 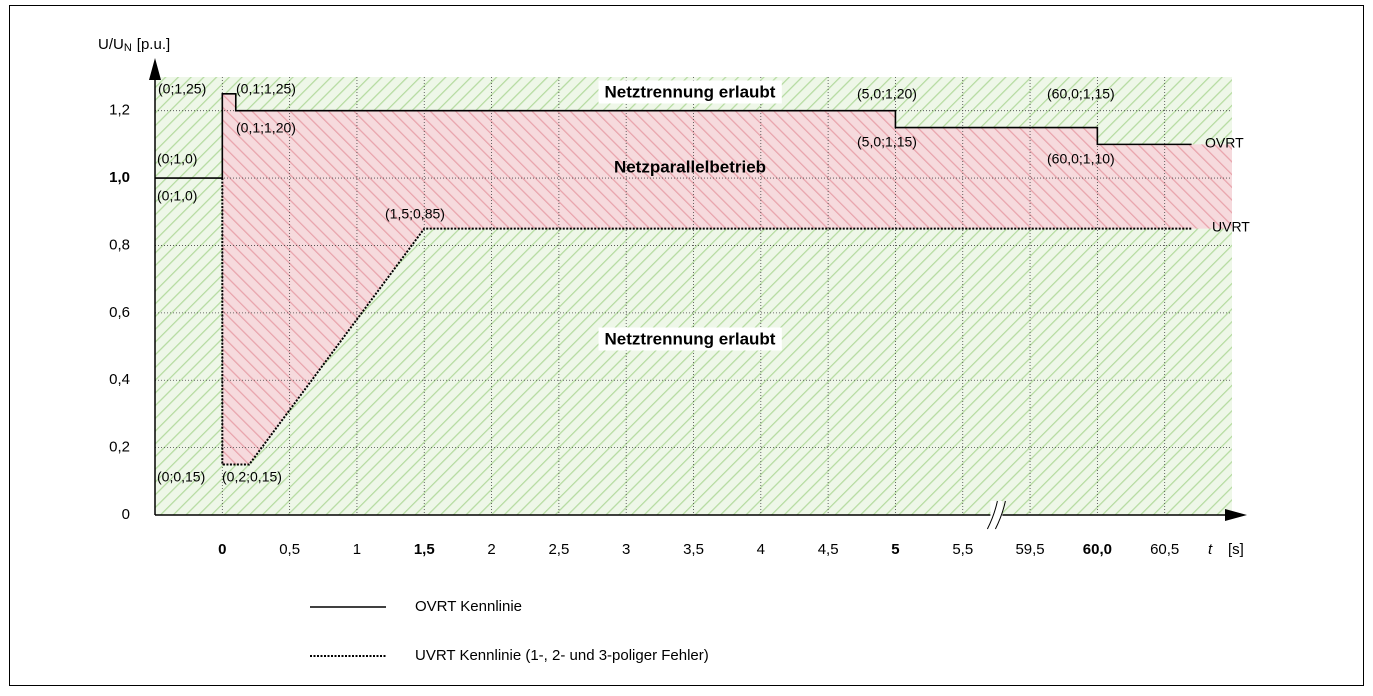 What do you see at coordinates (155, 69) in the screenshot?
I see `y-axis-arrow` at bounding box center [155, 69].